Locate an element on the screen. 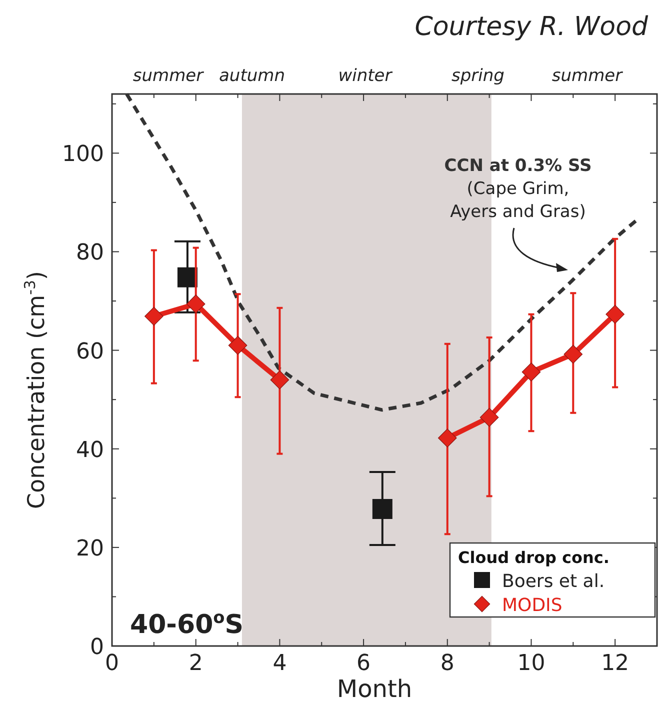  y-tick-label: 20 is located at coordinates (90, 549).